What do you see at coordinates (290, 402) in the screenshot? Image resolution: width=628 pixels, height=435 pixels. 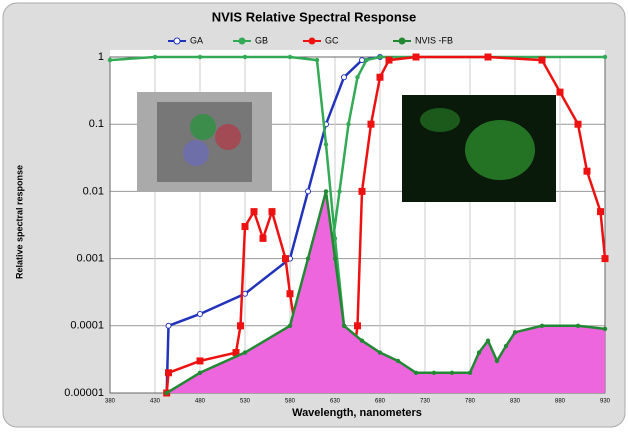 I see `x-tick-label: 580` at bounding box center [290, 402].